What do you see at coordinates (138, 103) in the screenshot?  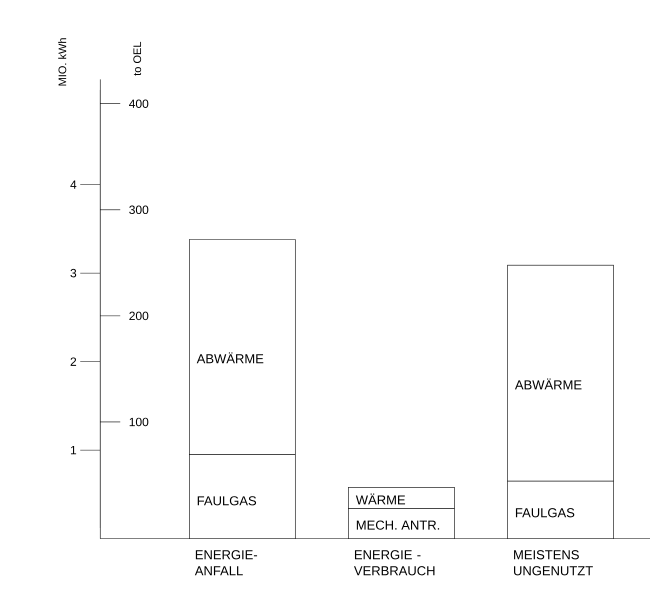 I see `y2-tick-label: 400` at bounding box center [138, 103].